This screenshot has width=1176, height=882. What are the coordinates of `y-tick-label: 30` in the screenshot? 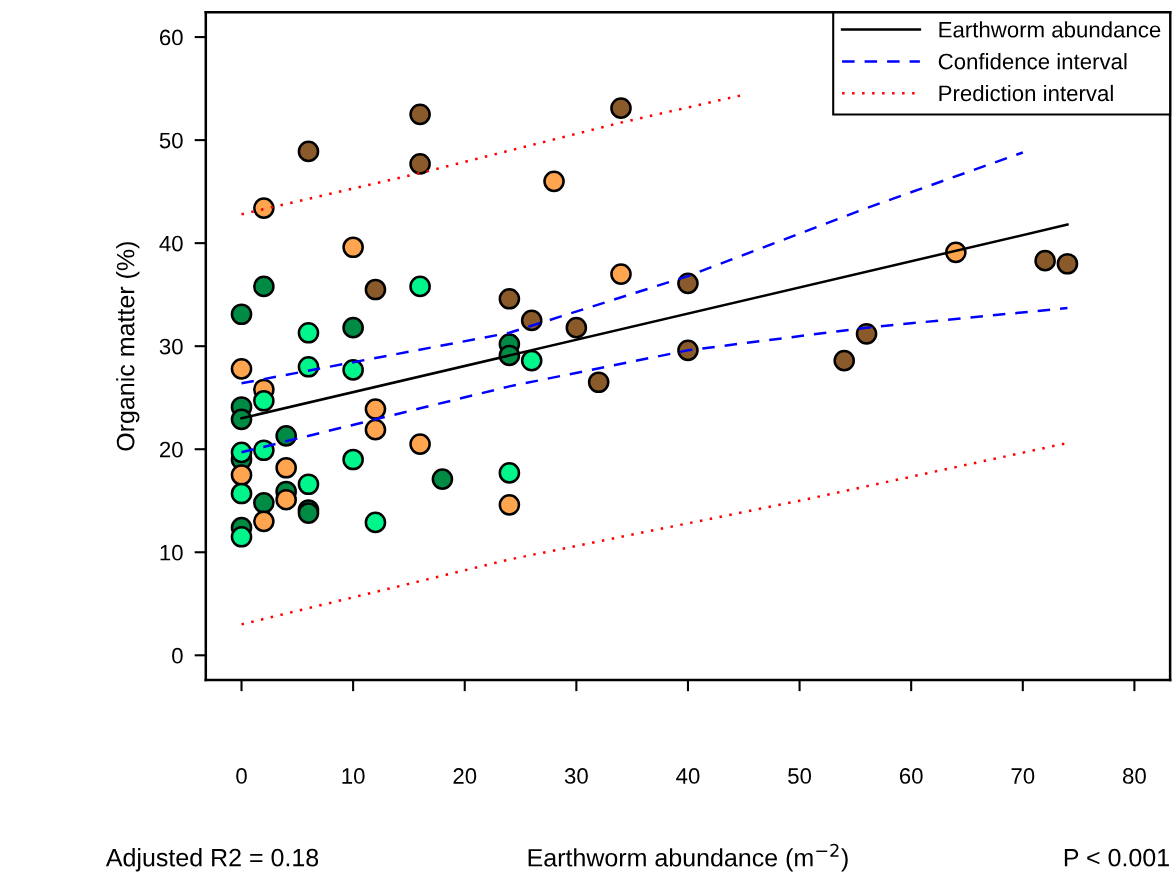 It's located at (171, 346).